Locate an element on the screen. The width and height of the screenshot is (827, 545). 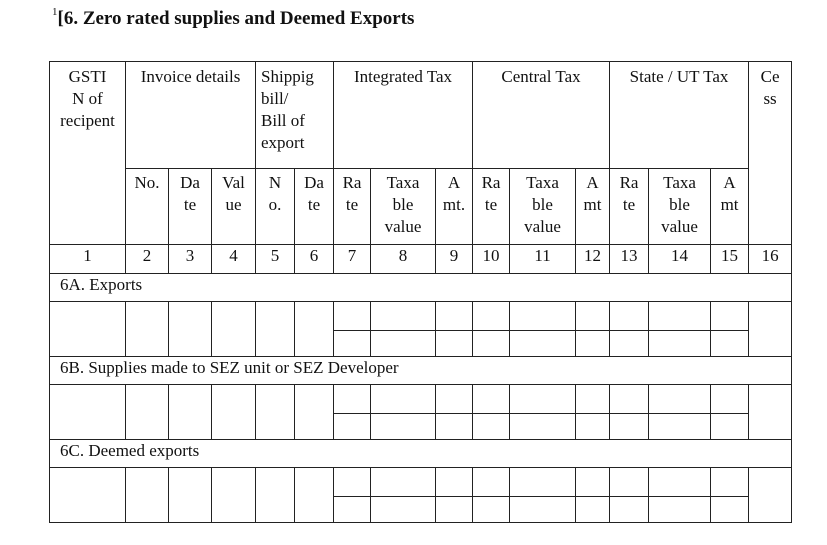
header-integrated-tax: Integrated Tax is located at coordinates (403, 115).